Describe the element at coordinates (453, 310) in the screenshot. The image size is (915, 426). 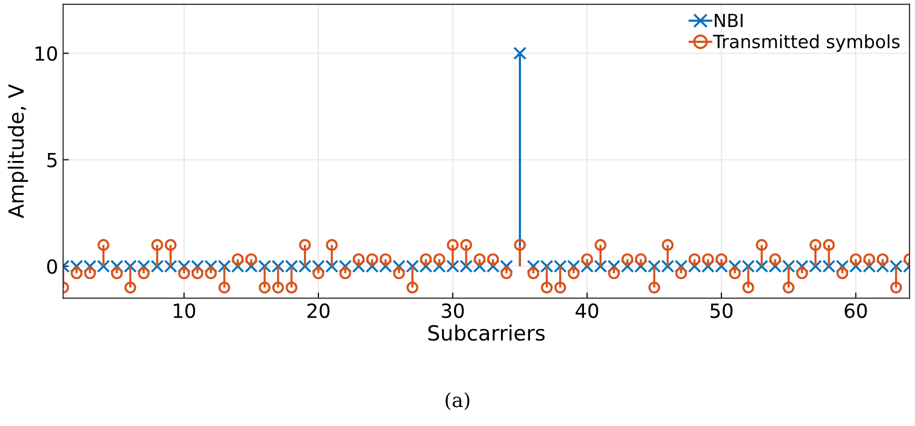
I see `x-tick-label: 30` at that location.